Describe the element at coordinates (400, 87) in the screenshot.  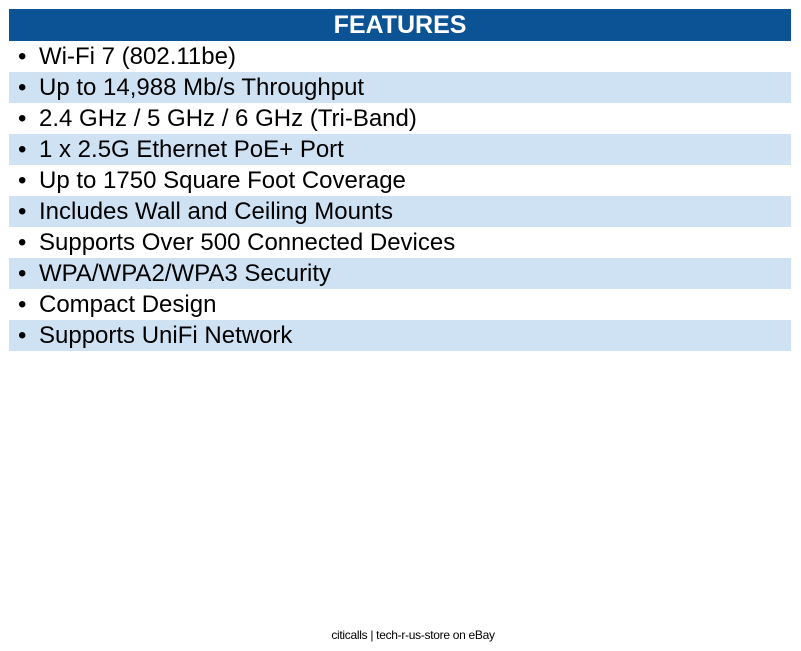
I see `feature-item: • Up to 14,988 Mb/s Throughput` at that location.